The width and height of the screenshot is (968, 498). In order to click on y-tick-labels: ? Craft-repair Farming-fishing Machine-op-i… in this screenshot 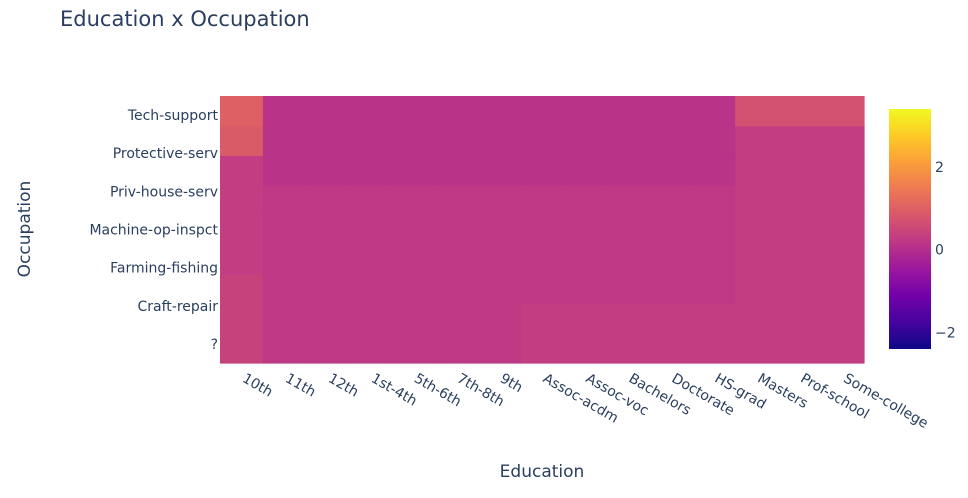, I will do `click(153, 230)`.